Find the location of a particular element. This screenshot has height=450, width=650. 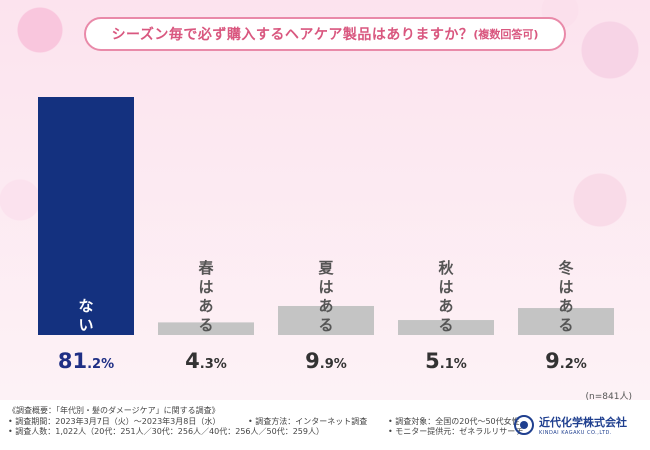

survey-method: • 調査方法：インターネット調査 is located at coordinates (308, 421).